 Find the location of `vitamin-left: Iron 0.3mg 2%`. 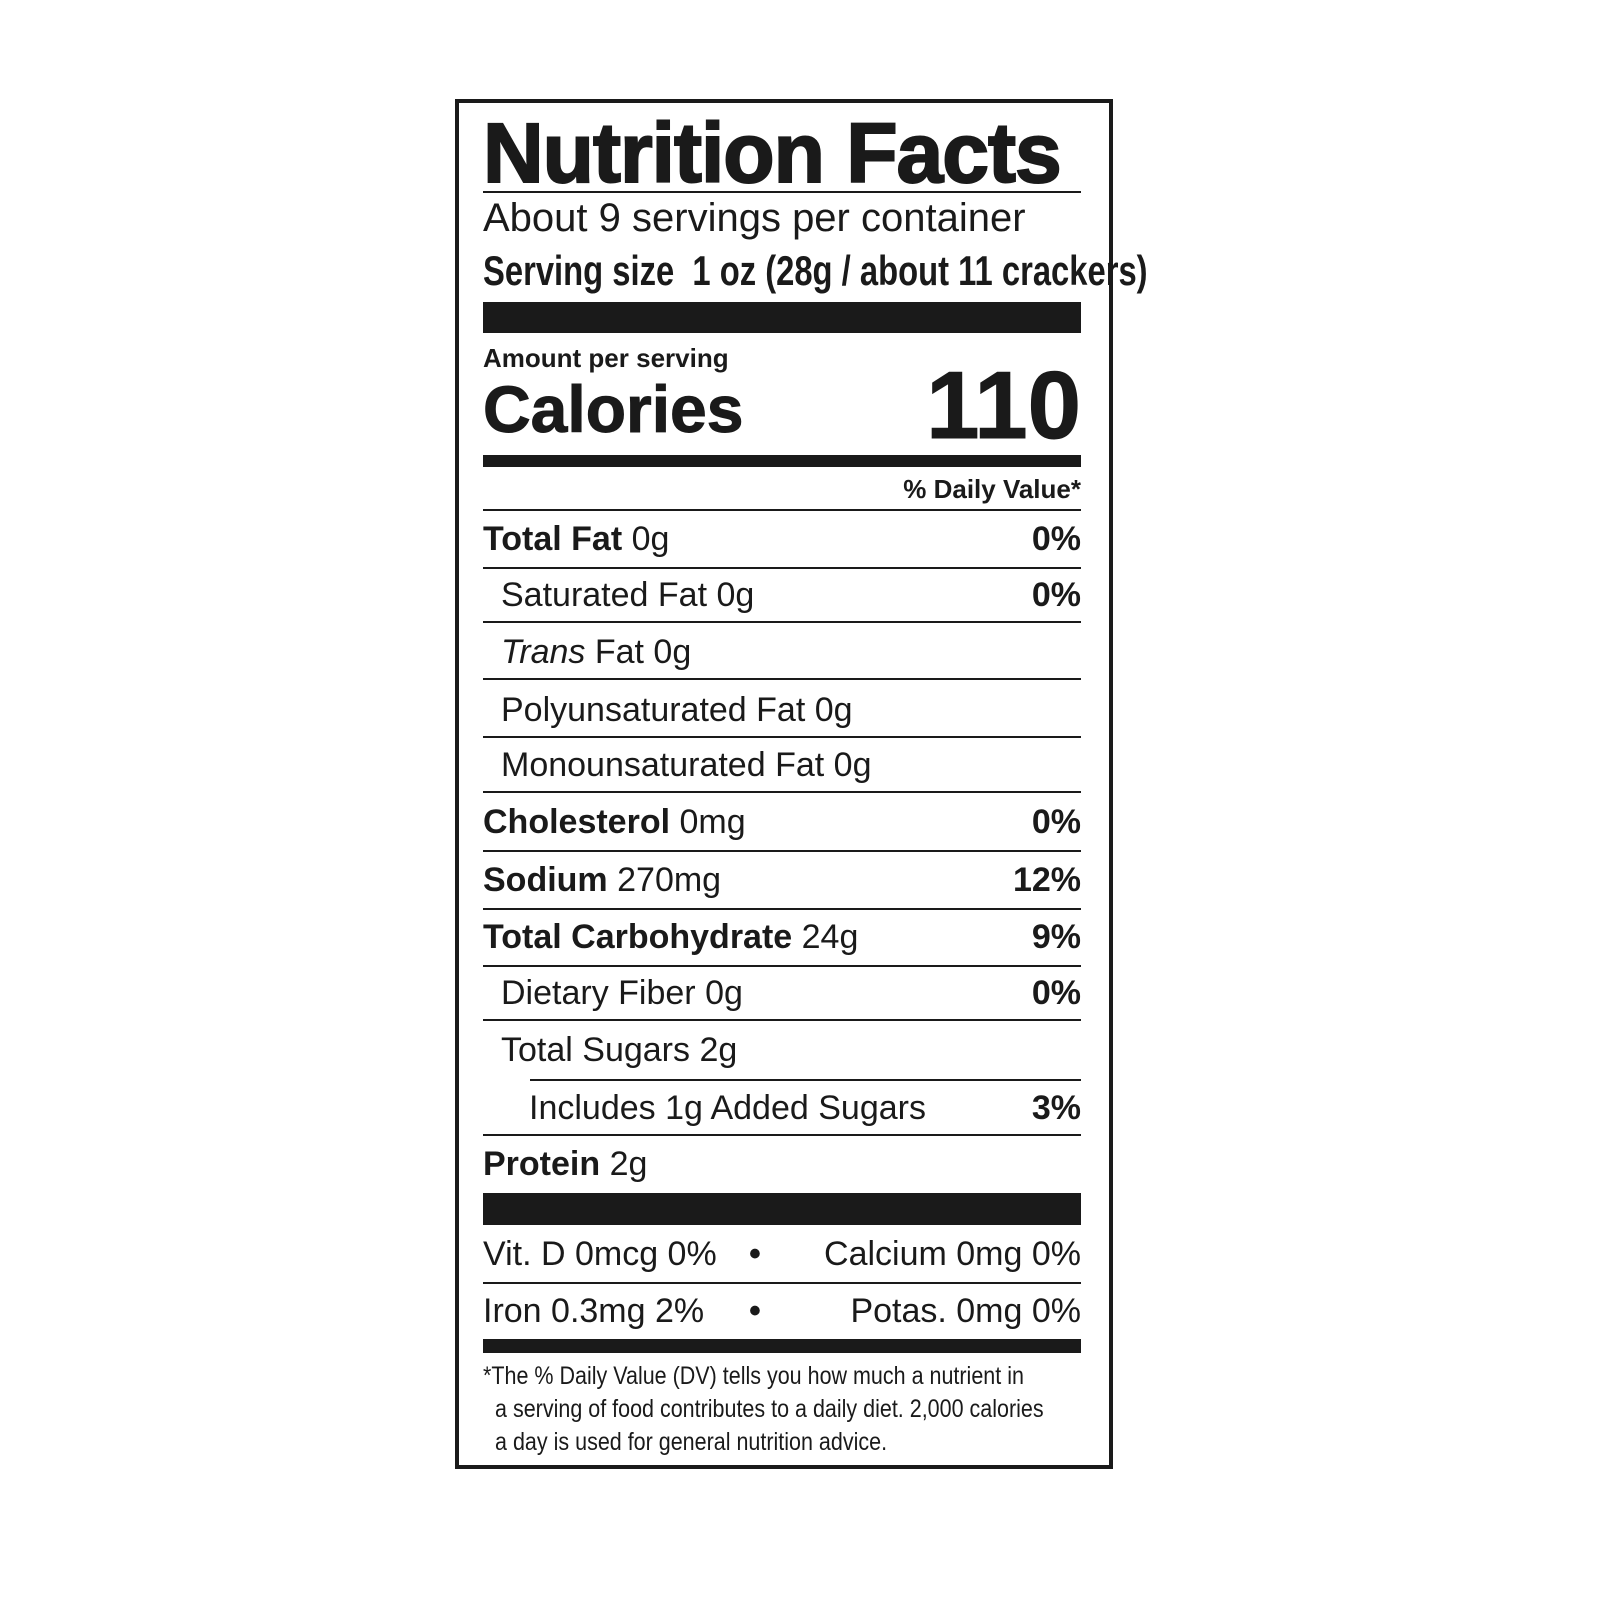

vitamin-left: Iron 0.3mg 2% is located at coordinates (594, 1311).